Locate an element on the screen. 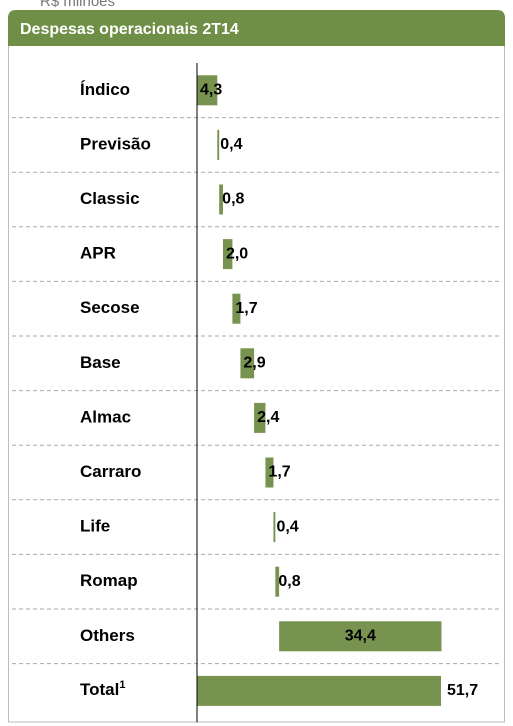 Image resolution: width=513 pixels, height=726 pixels. header-band is located at coordinates (256, 28).